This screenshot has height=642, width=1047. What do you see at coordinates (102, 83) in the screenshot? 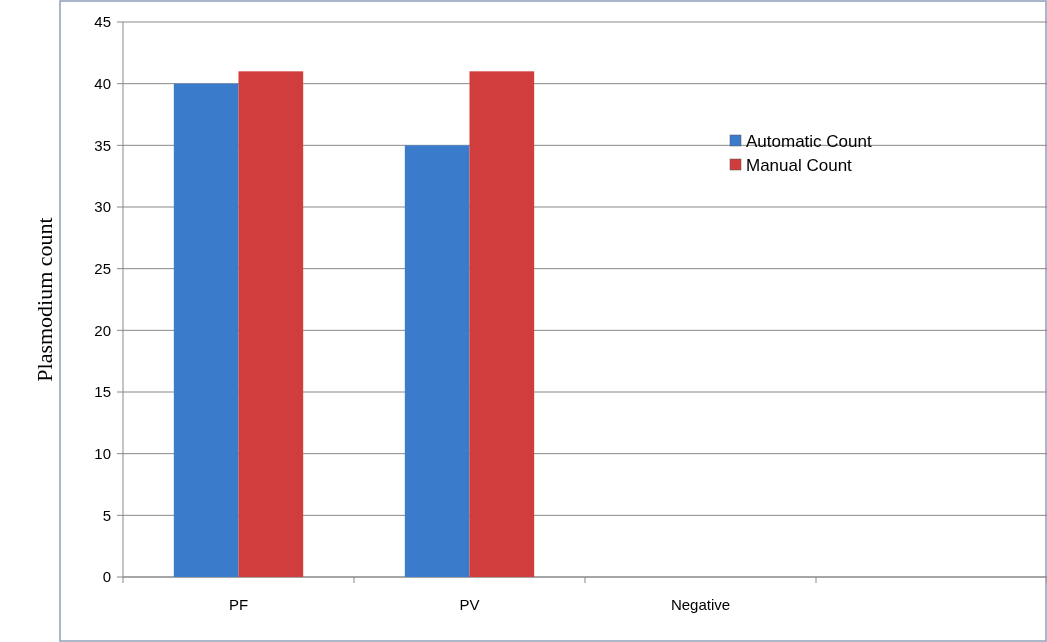
I see `y-tick-label: 40` at bounding box center [102, 83].